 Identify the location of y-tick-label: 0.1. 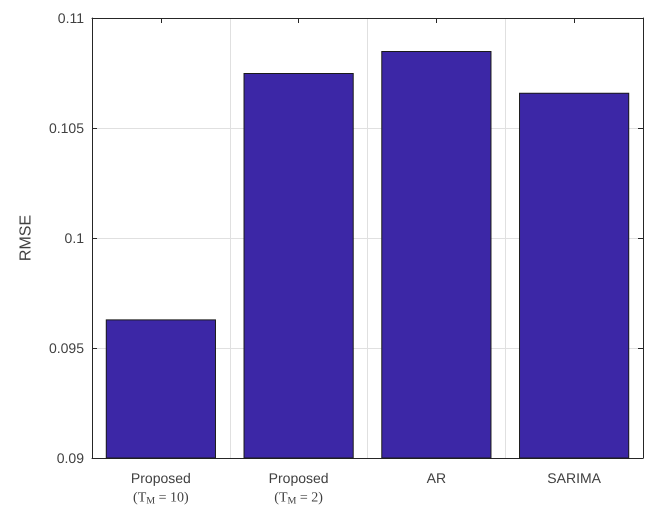
(74, 238).